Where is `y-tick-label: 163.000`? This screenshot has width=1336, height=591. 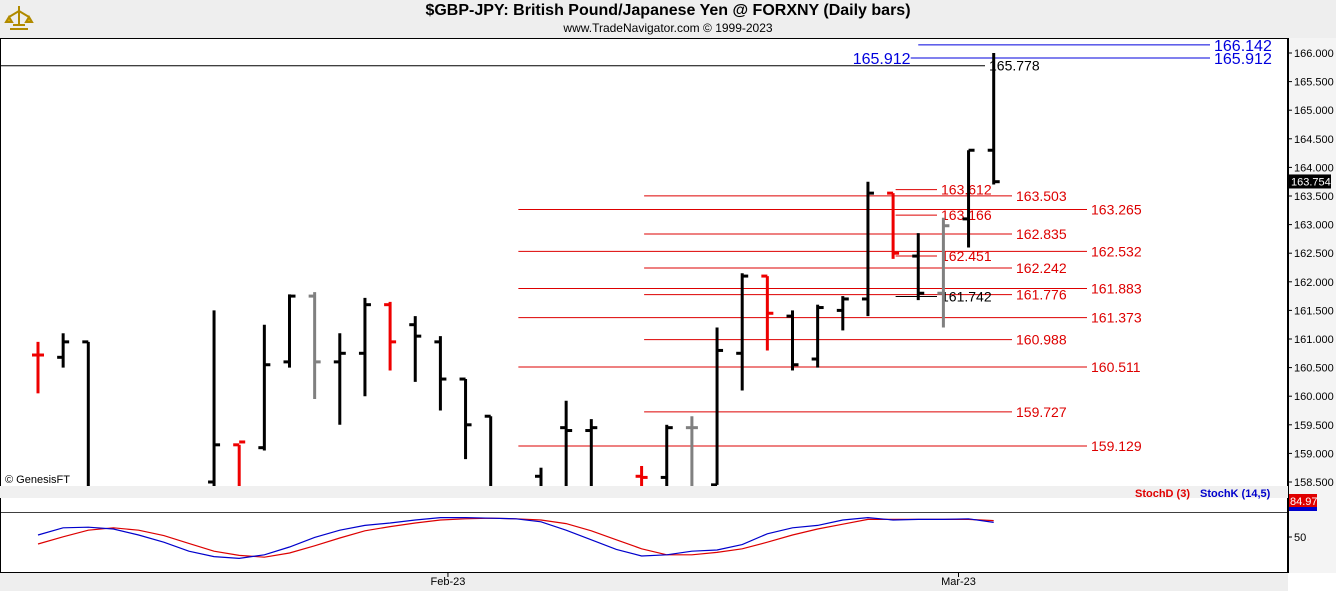
y-tick-label: 163.000 is located at coordinates (1314, 226).